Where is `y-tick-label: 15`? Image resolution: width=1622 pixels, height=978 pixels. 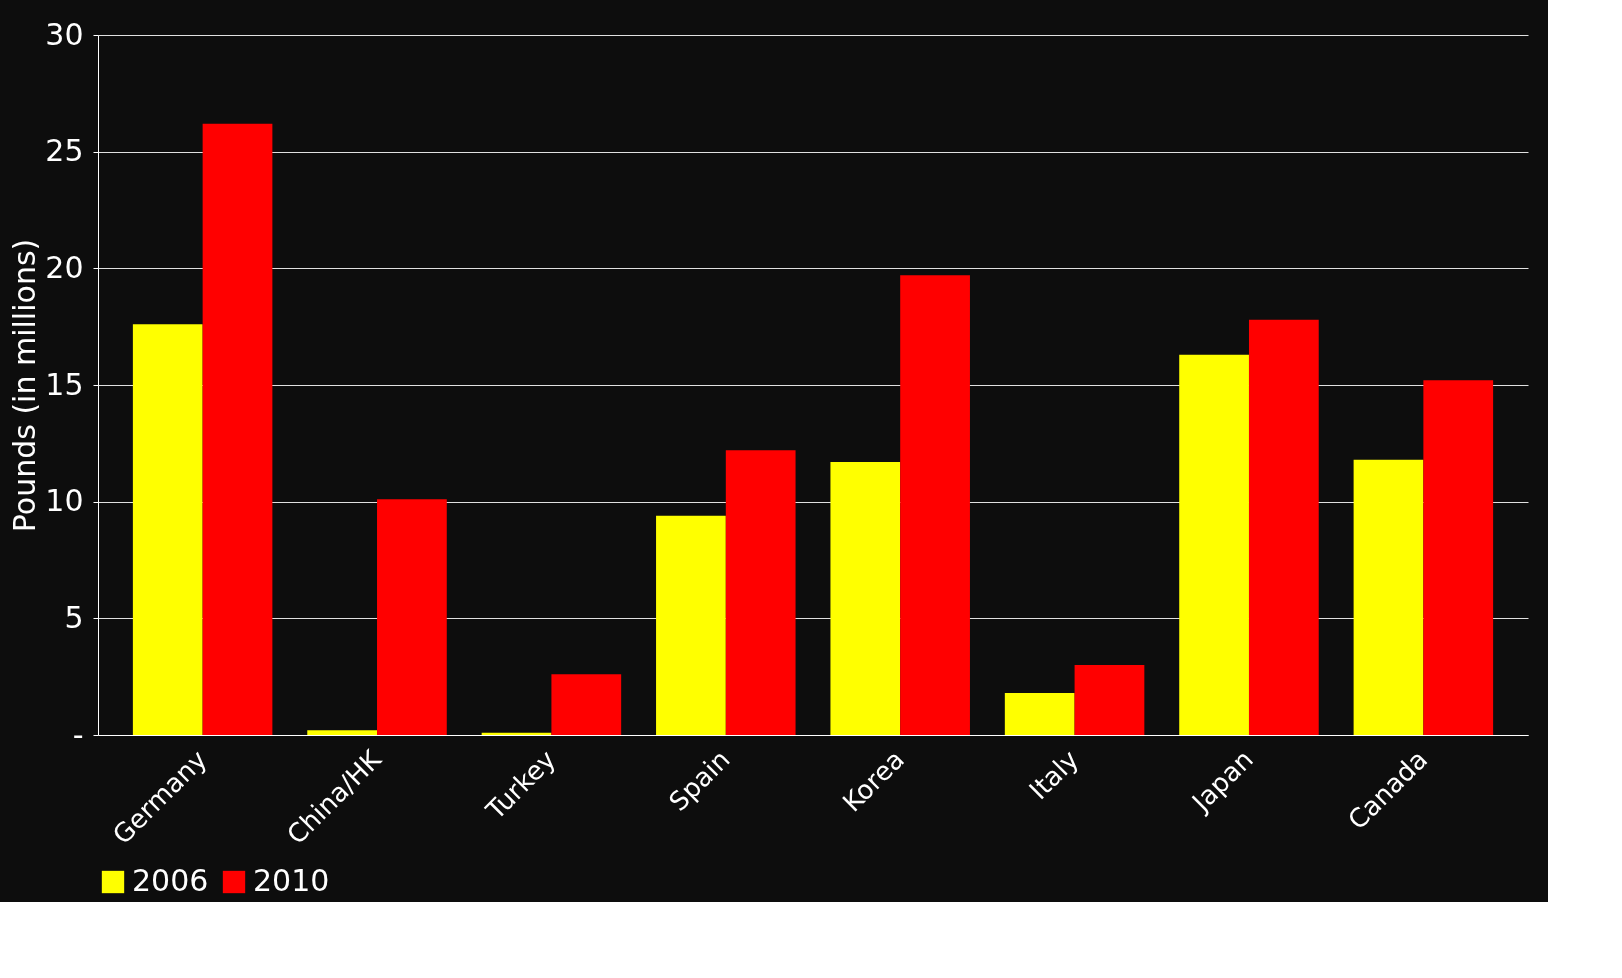 y-tick-label: 15 is located at coordinates (64, 384).